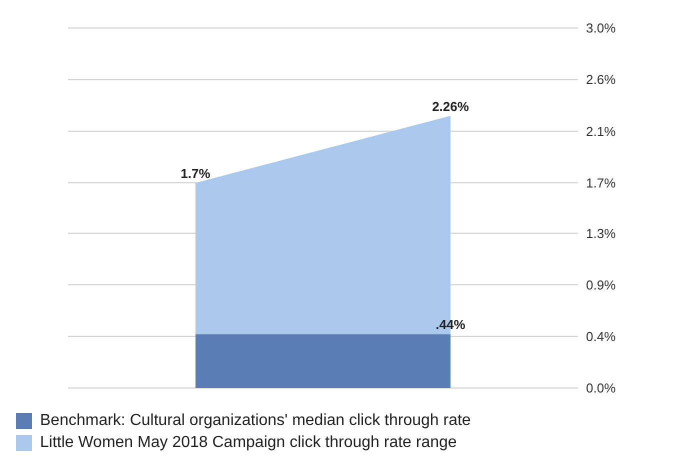 This screenshot has width=673, height=476. What do you see at coordinates (601, 388) in the screenshot?
I see `y-tick-label: 0.0%` at bounding box center [601, 388].